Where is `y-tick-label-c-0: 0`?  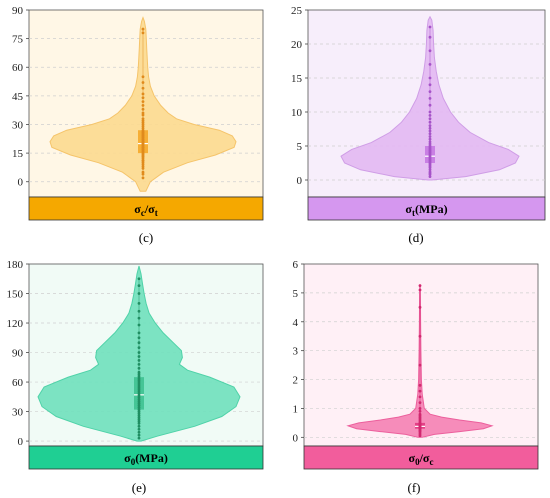 y-tick-label-c-0: 0 is located at coordinates (21, 183).